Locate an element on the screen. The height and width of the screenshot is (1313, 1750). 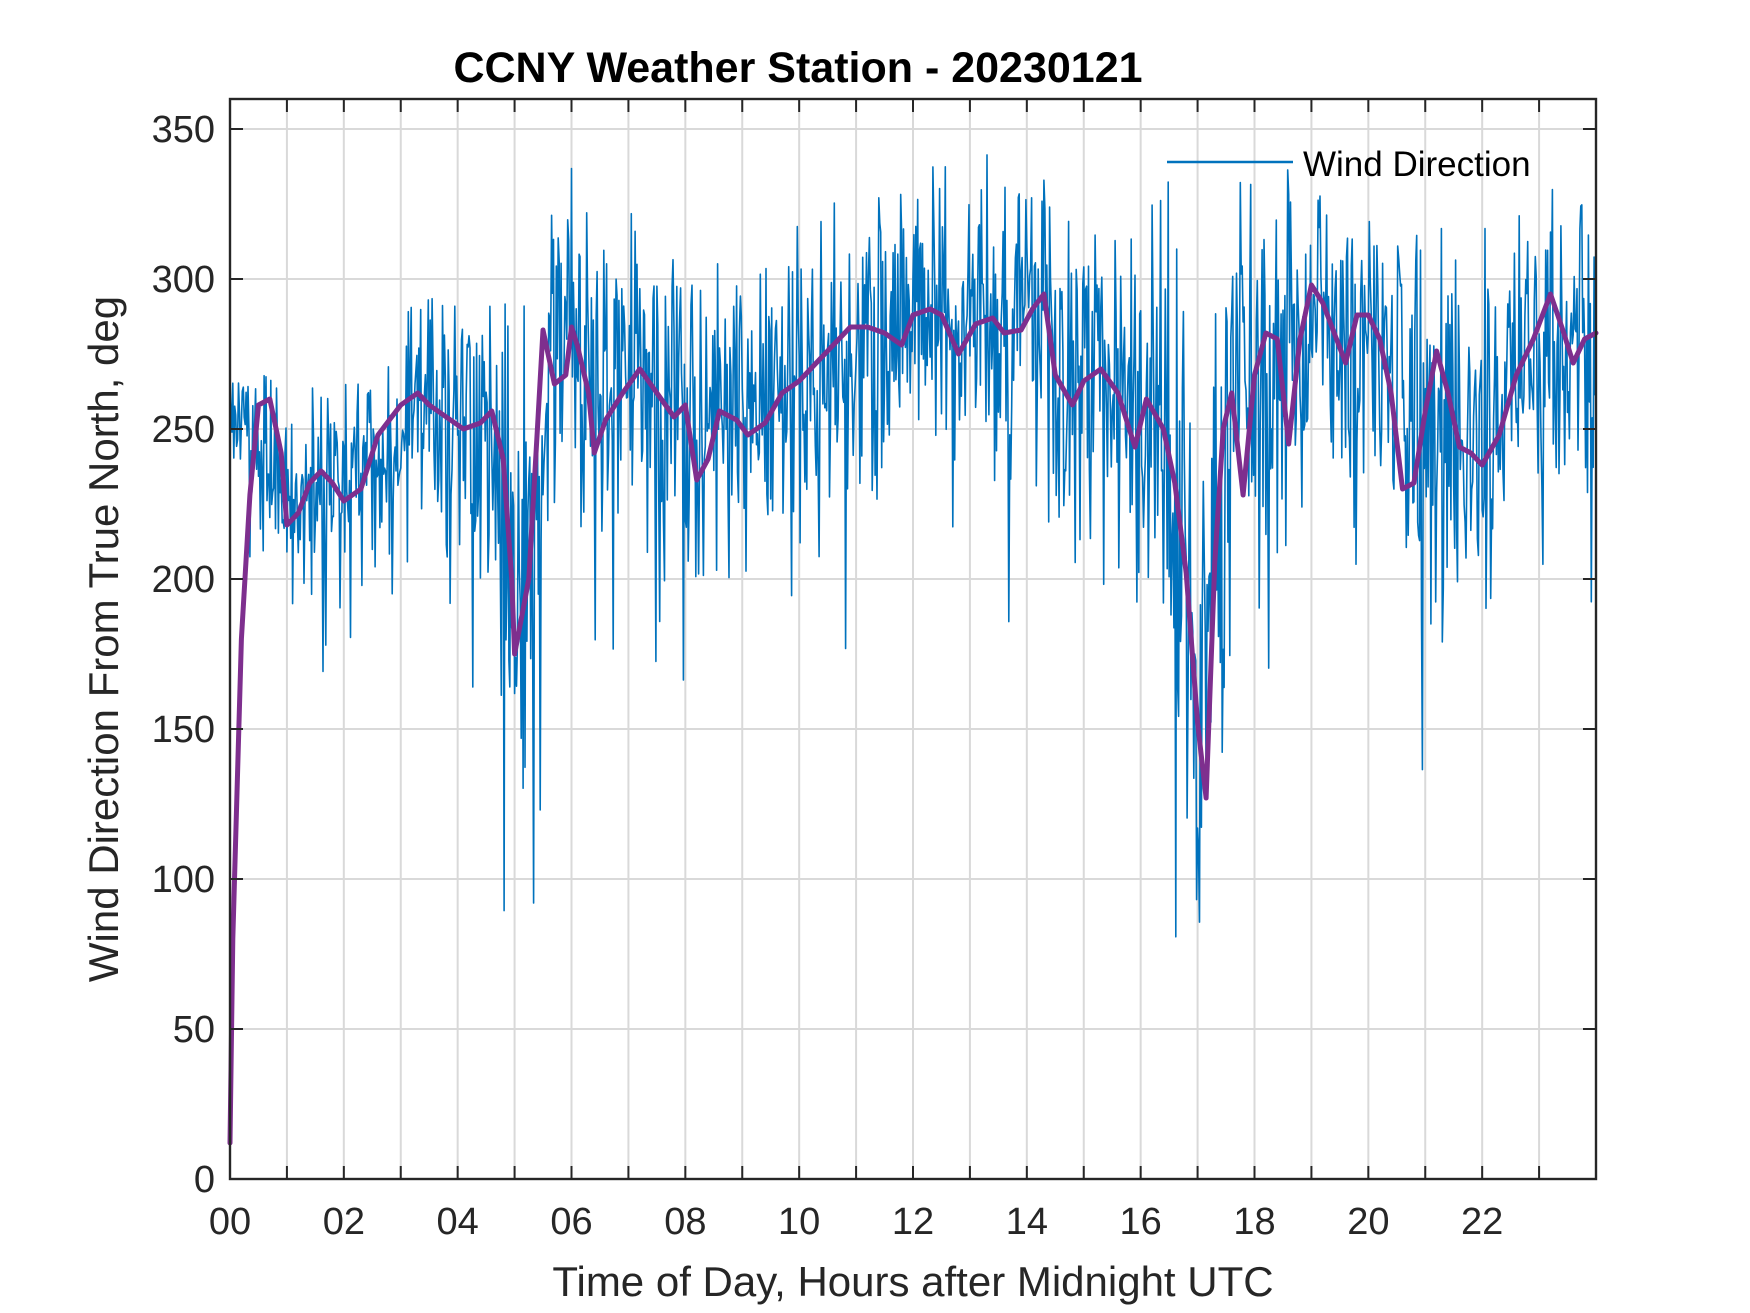
y-tick-label: 200 is located at coordinates (183, 580).